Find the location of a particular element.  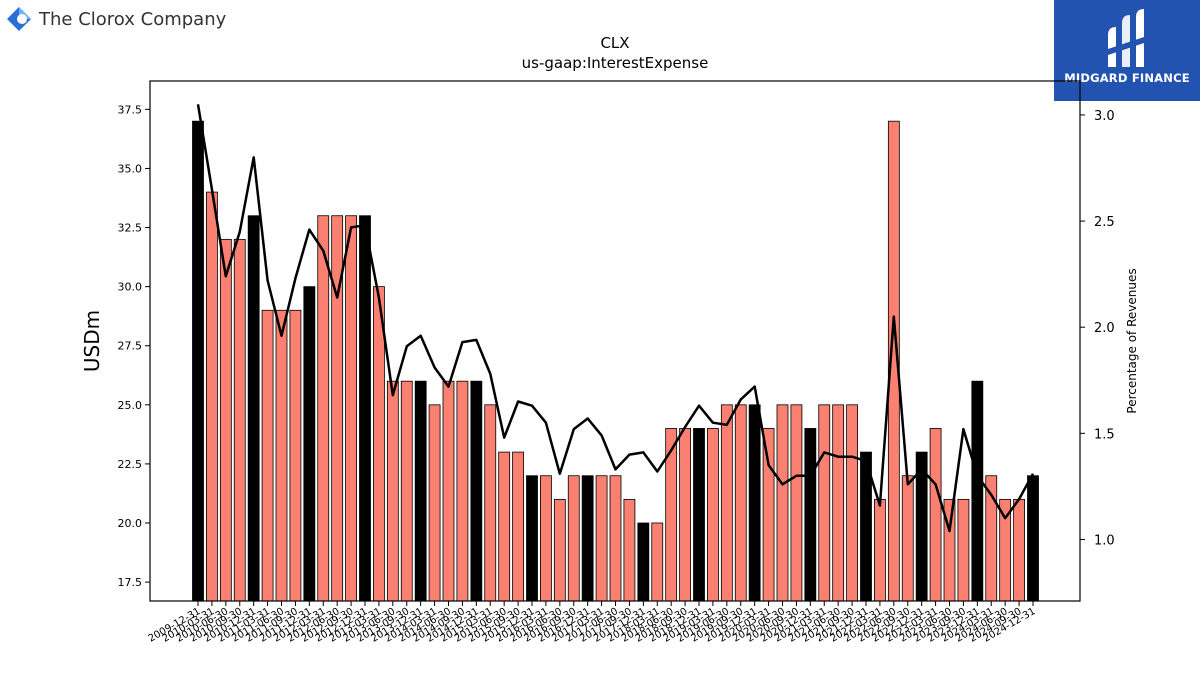

y-tick-label: 32.5 is located at coordinates (130, 228).